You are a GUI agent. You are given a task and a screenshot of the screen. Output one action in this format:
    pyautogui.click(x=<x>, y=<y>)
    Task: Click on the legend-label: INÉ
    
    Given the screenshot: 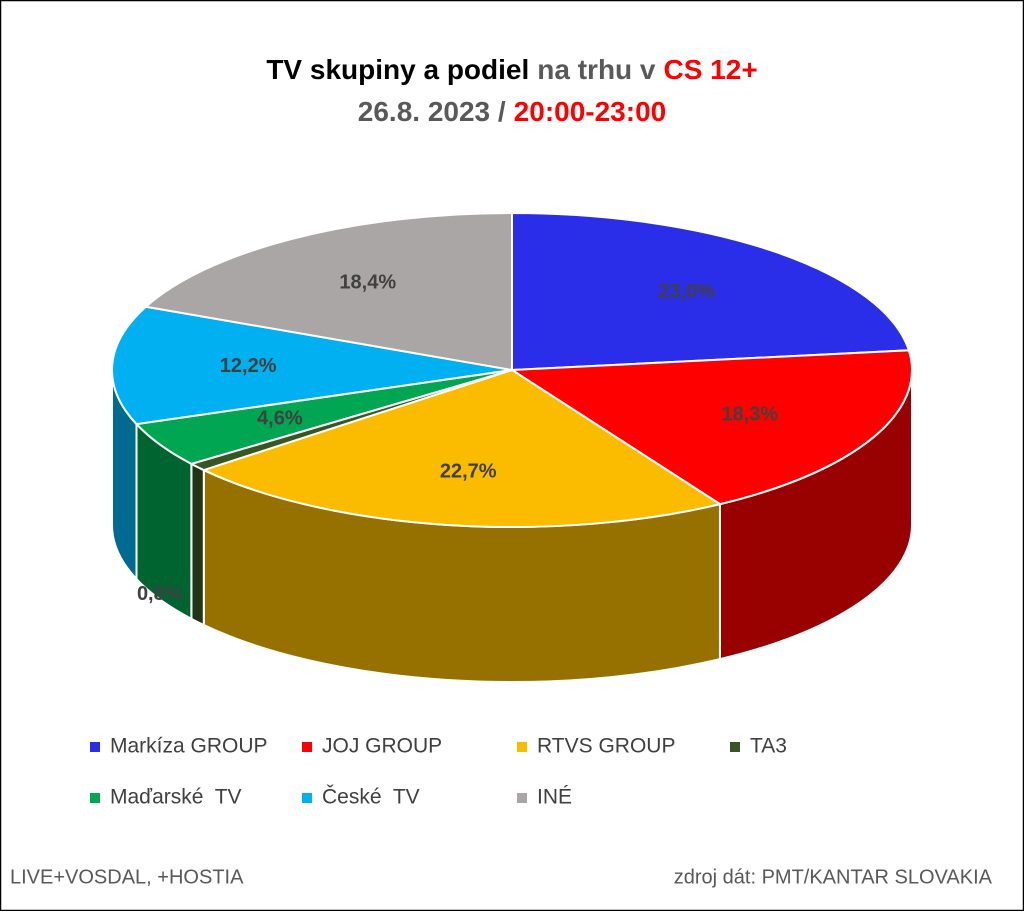 What is the action you would take?
    pyautogui.click(x=554, y=797)
    